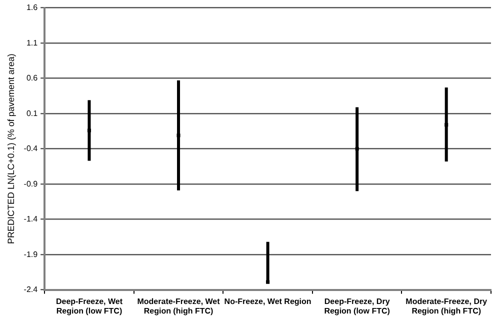 Image resolution: width=495 pixels, height=321 pixels. Describe the element at coordinates (31, 183) in the screenshot. I see `y-tick-label: -0.9` at that location.